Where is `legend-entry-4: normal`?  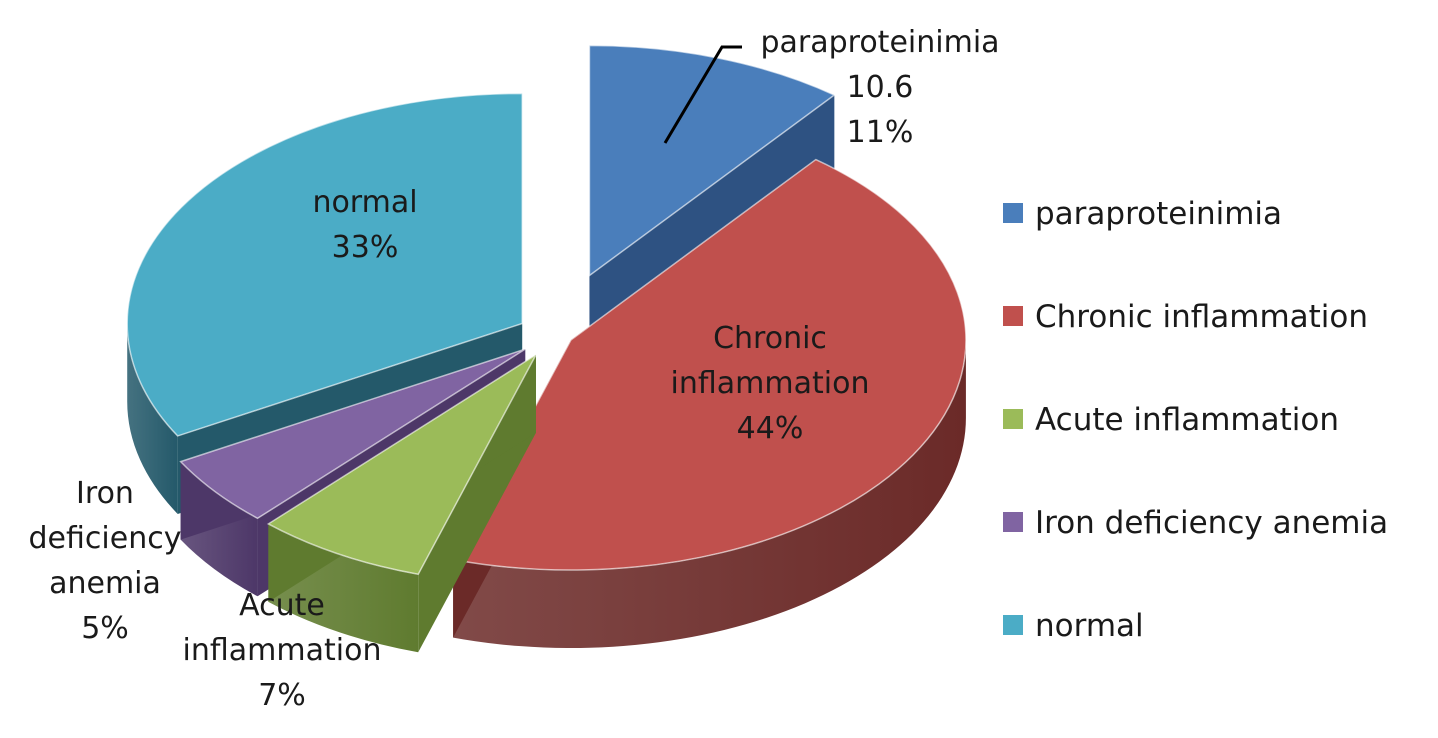 legend-entry-4: normal is located at coordinates (1073, 626).